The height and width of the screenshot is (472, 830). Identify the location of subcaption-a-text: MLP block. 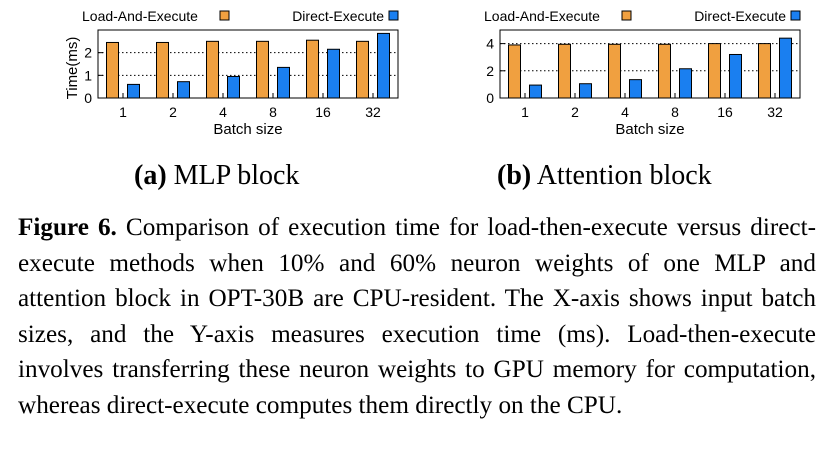
(236, 175).